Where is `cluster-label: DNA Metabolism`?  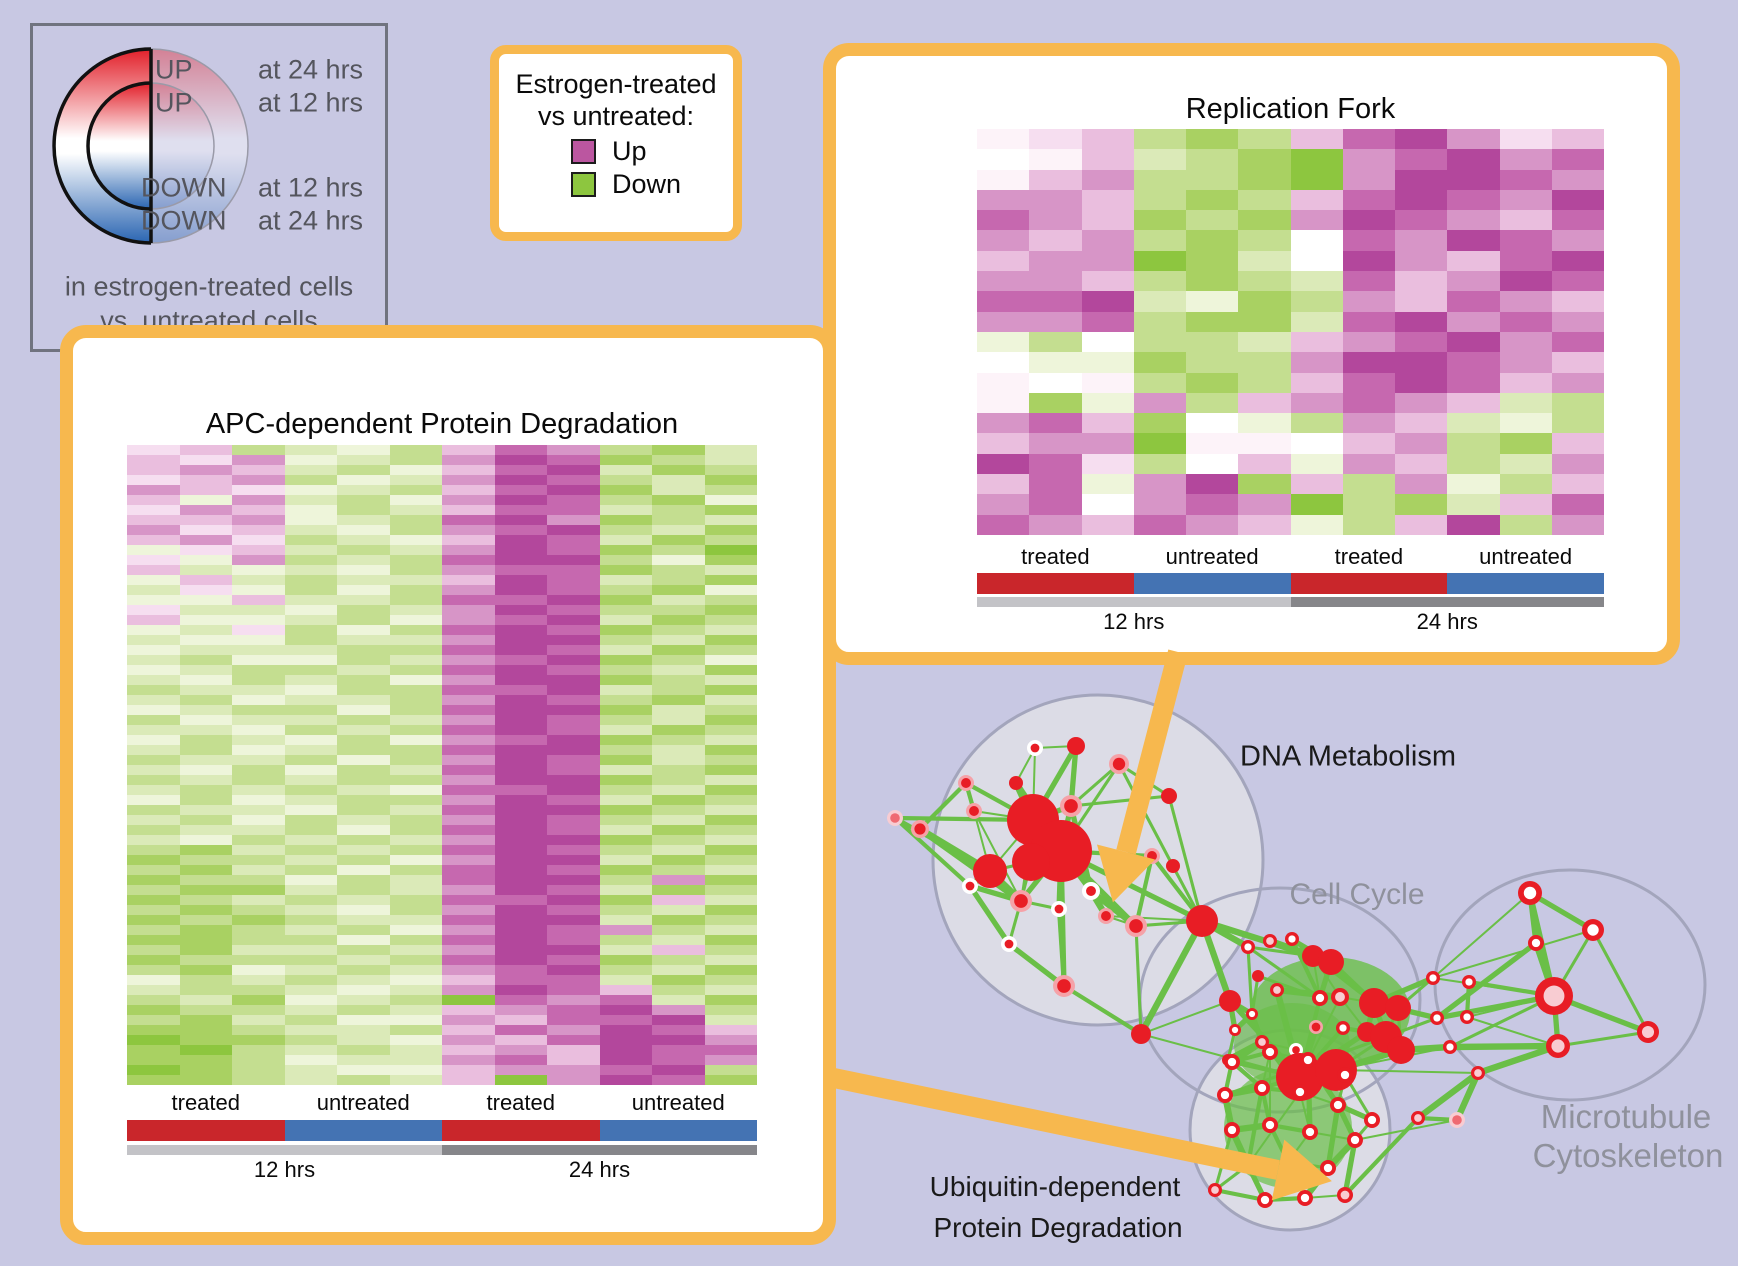
cluster-label: DNA Metabolism is located at coordinates (1348, 756).